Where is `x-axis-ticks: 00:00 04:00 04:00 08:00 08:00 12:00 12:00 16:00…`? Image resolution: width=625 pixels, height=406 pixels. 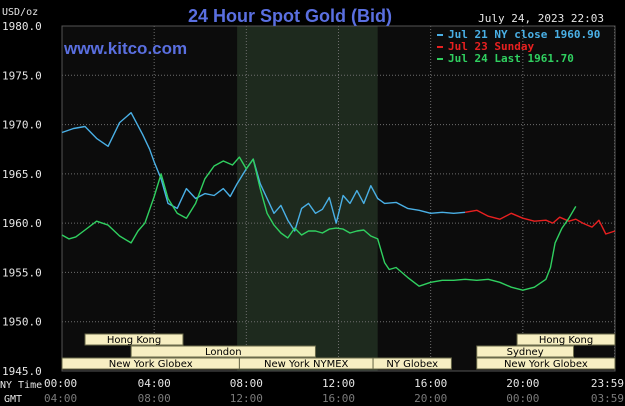
x-axis-ticks: 00:00 04:00 04:00 08:00 08:00 12:00 12:00 16:00… is located at coordinates (334, 391).